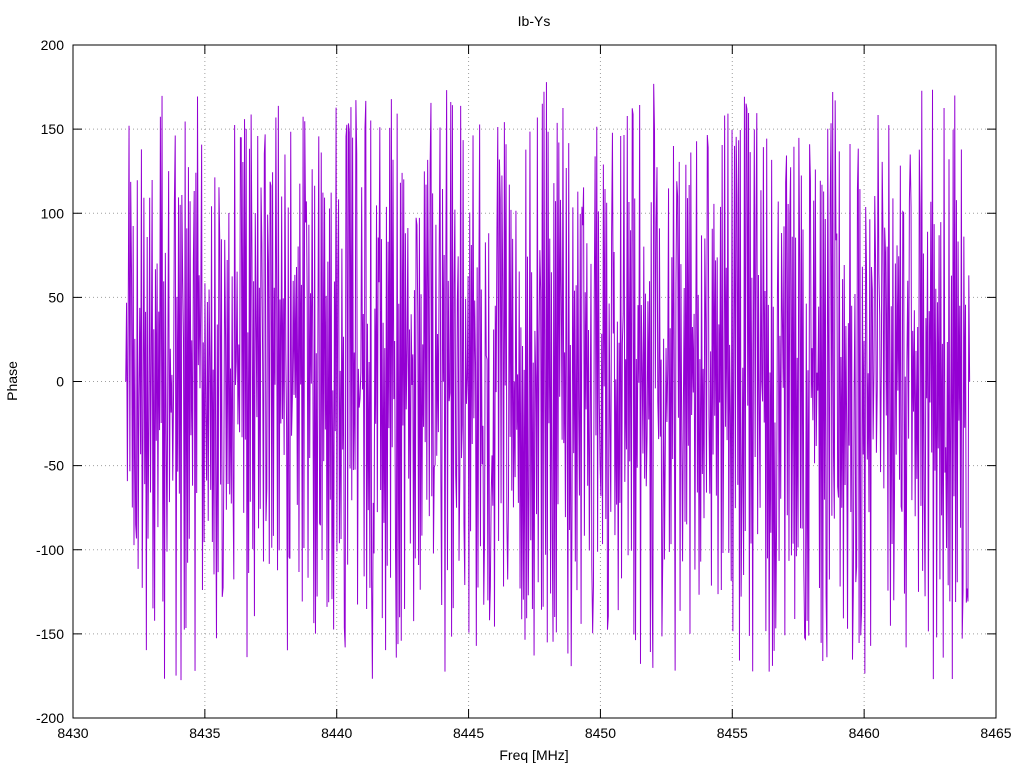 This screenshot has width=1024, height=768. Describe the element at coordinates (60, 382) in the screenshot. I see `y-tick-label: 0` at that location.